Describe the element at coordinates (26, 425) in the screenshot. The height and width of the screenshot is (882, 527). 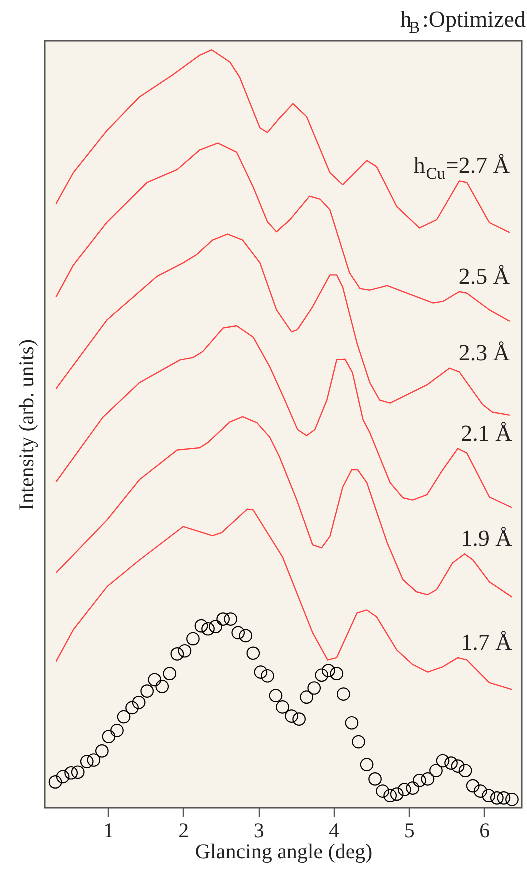
I see `y-axis-title: Intensity (arb. units)` at that location.